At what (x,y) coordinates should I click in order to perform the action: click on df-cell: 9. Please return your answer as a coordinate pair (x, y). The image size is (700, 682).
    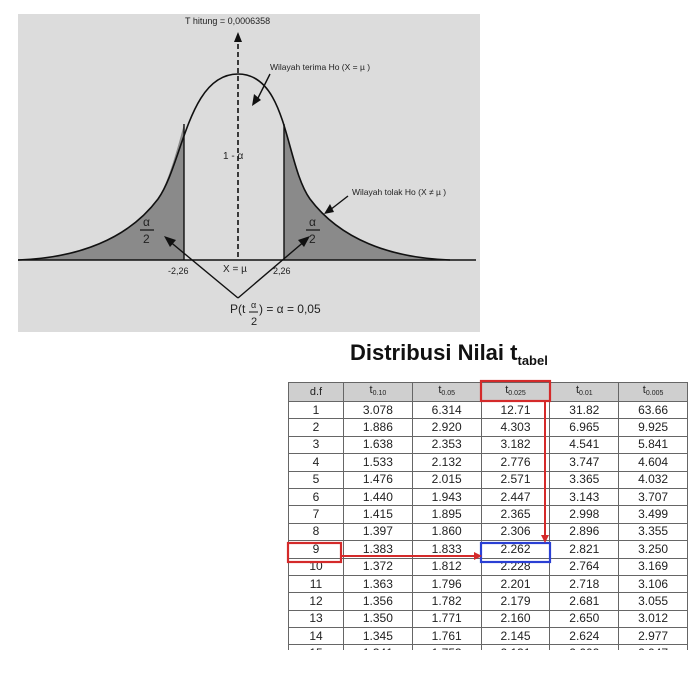
    Looking at the image, I should click on (316, 549).